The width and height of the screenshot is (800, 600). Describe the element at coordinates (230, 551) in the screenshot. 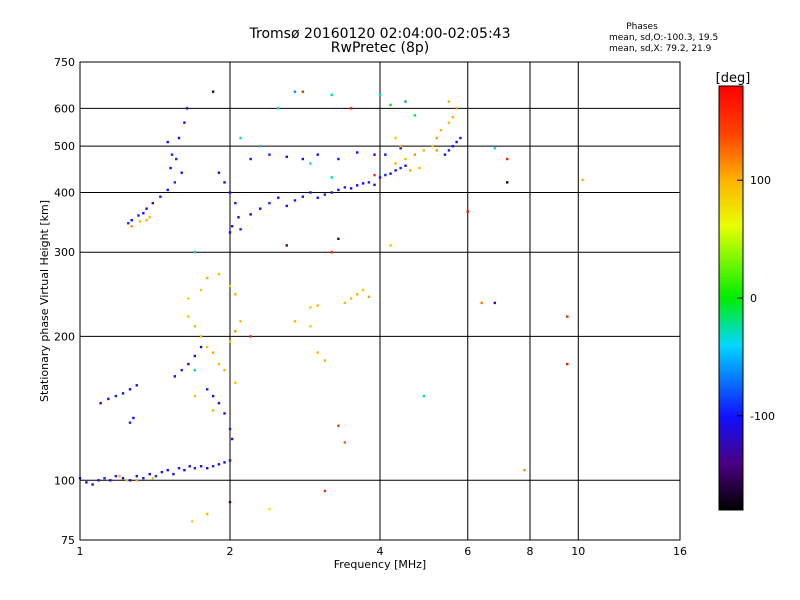

I see `x-tick-label: 2` at that location.